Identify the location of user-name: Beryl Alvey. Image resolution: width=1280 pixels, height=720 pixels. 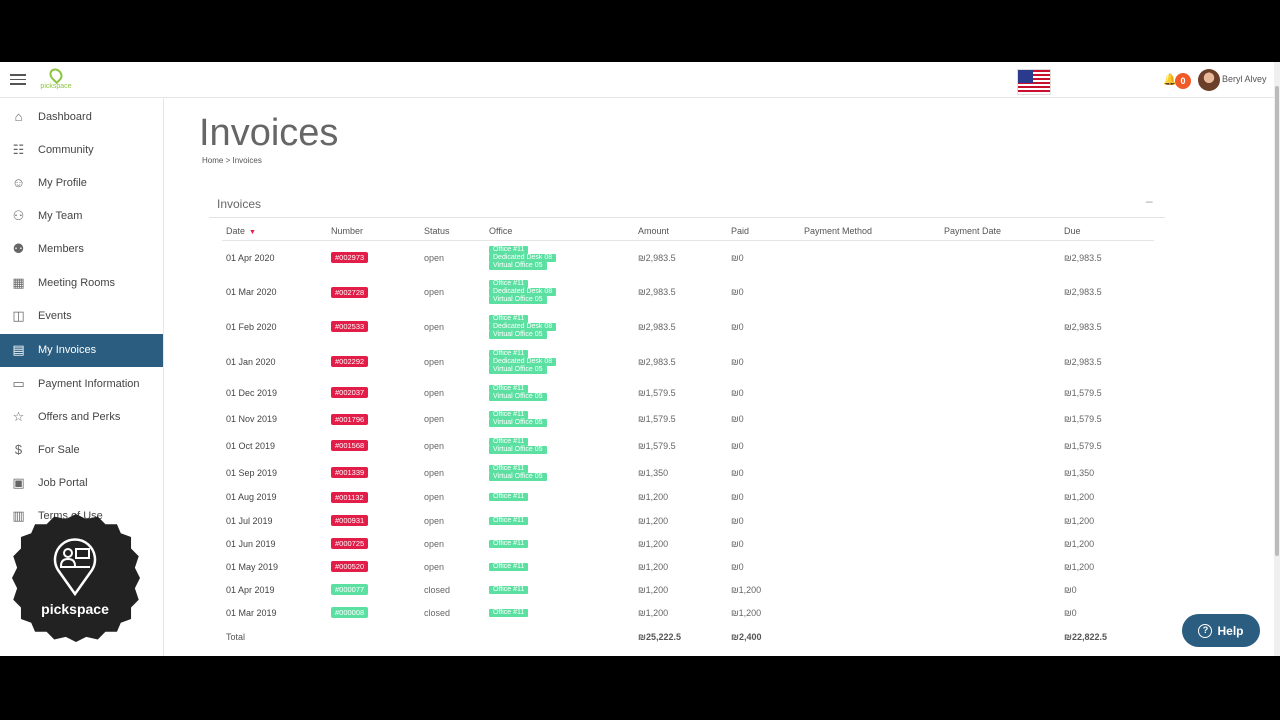
(1244, 79).